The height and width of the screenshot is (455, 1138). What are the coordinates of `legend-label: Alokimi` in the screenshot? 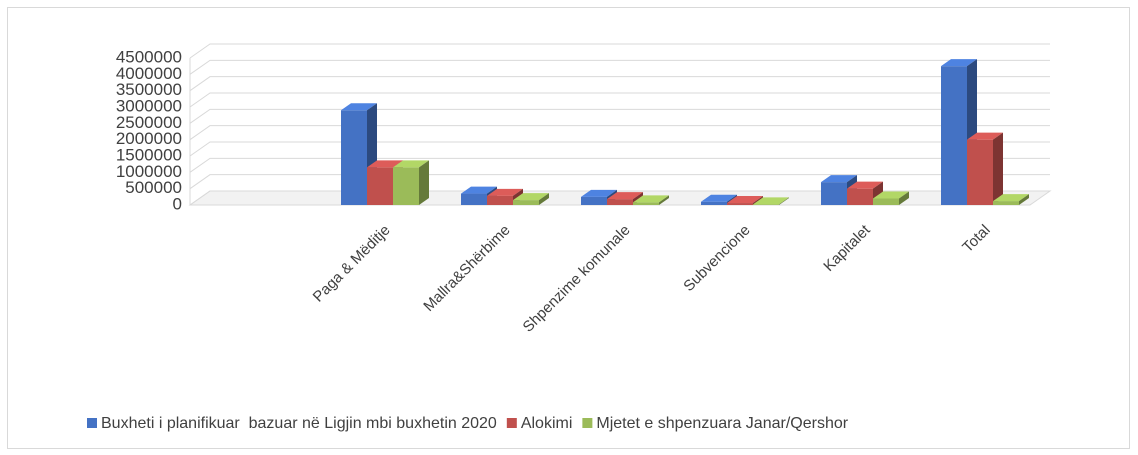 It's located at (547, 423).